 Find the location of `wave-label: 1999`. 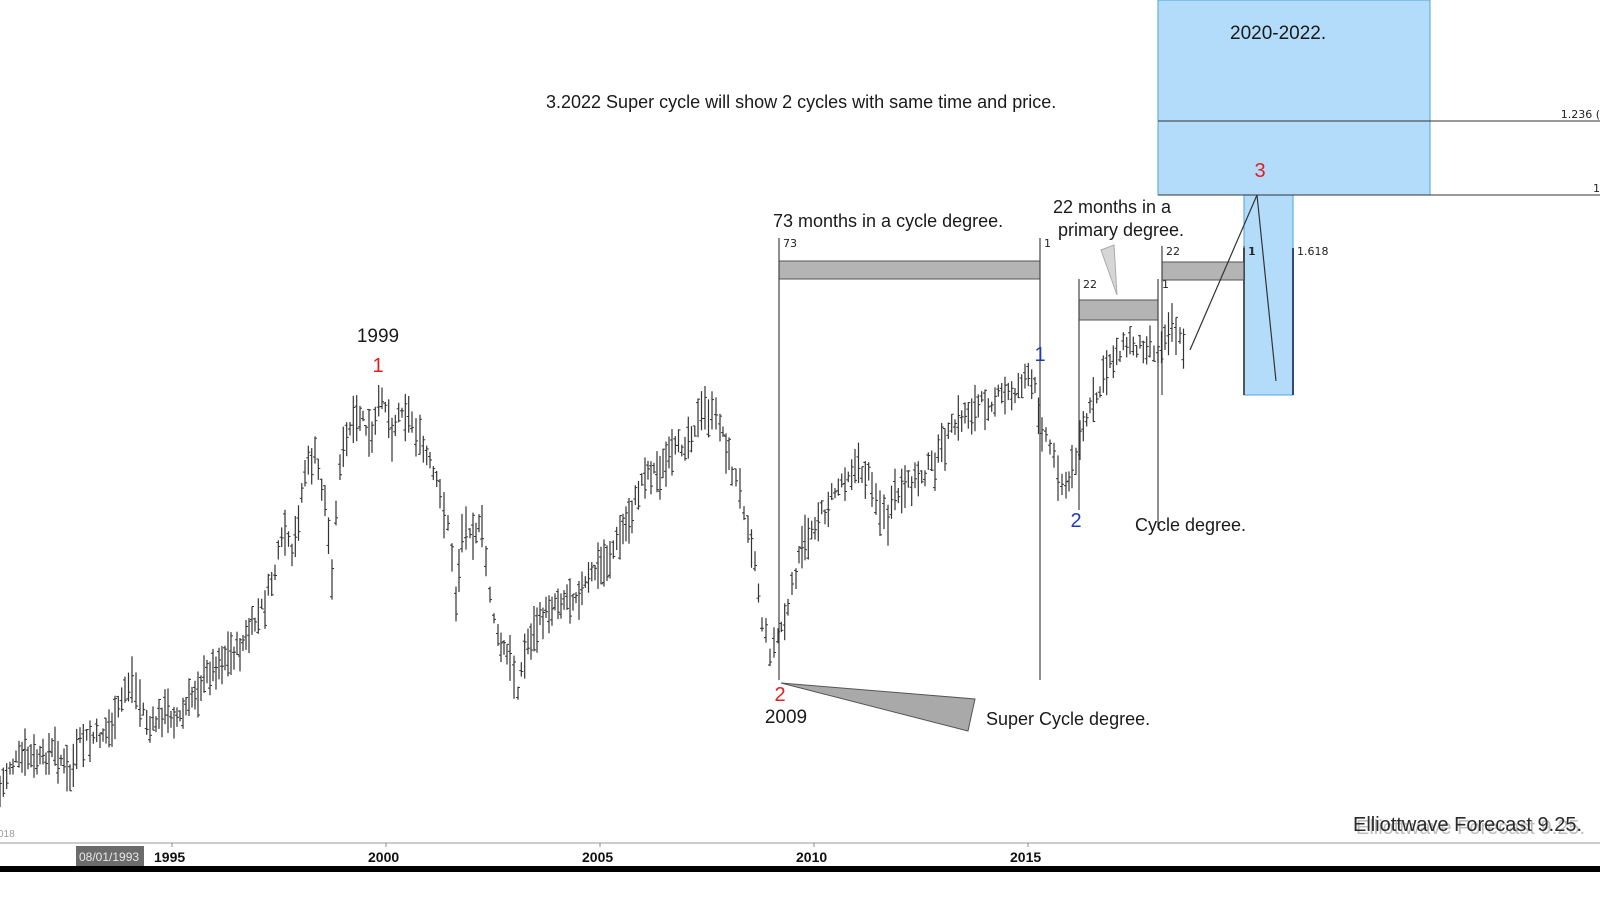

wave-label: 1999 is located at coordinates (378, 336).